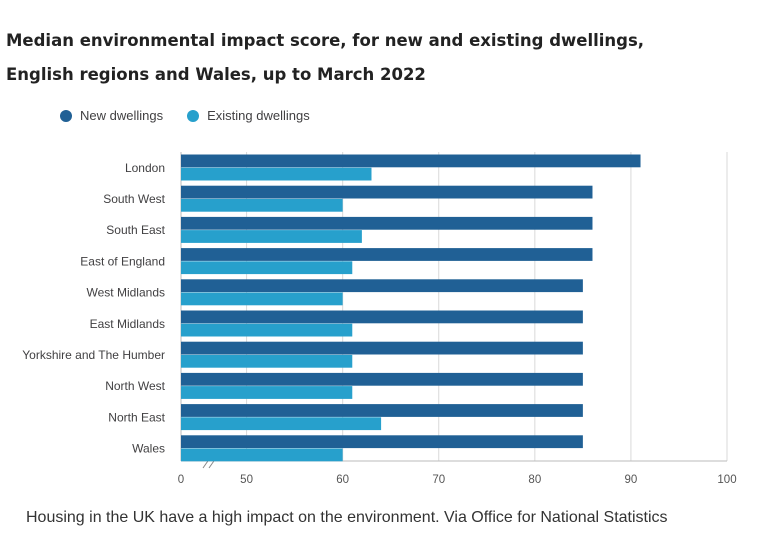 This screenshot has height=545, width=759. Describe the element at coordinates (411, 161) in the screenshot. I see `bar-new-dwellings-london` at that location.